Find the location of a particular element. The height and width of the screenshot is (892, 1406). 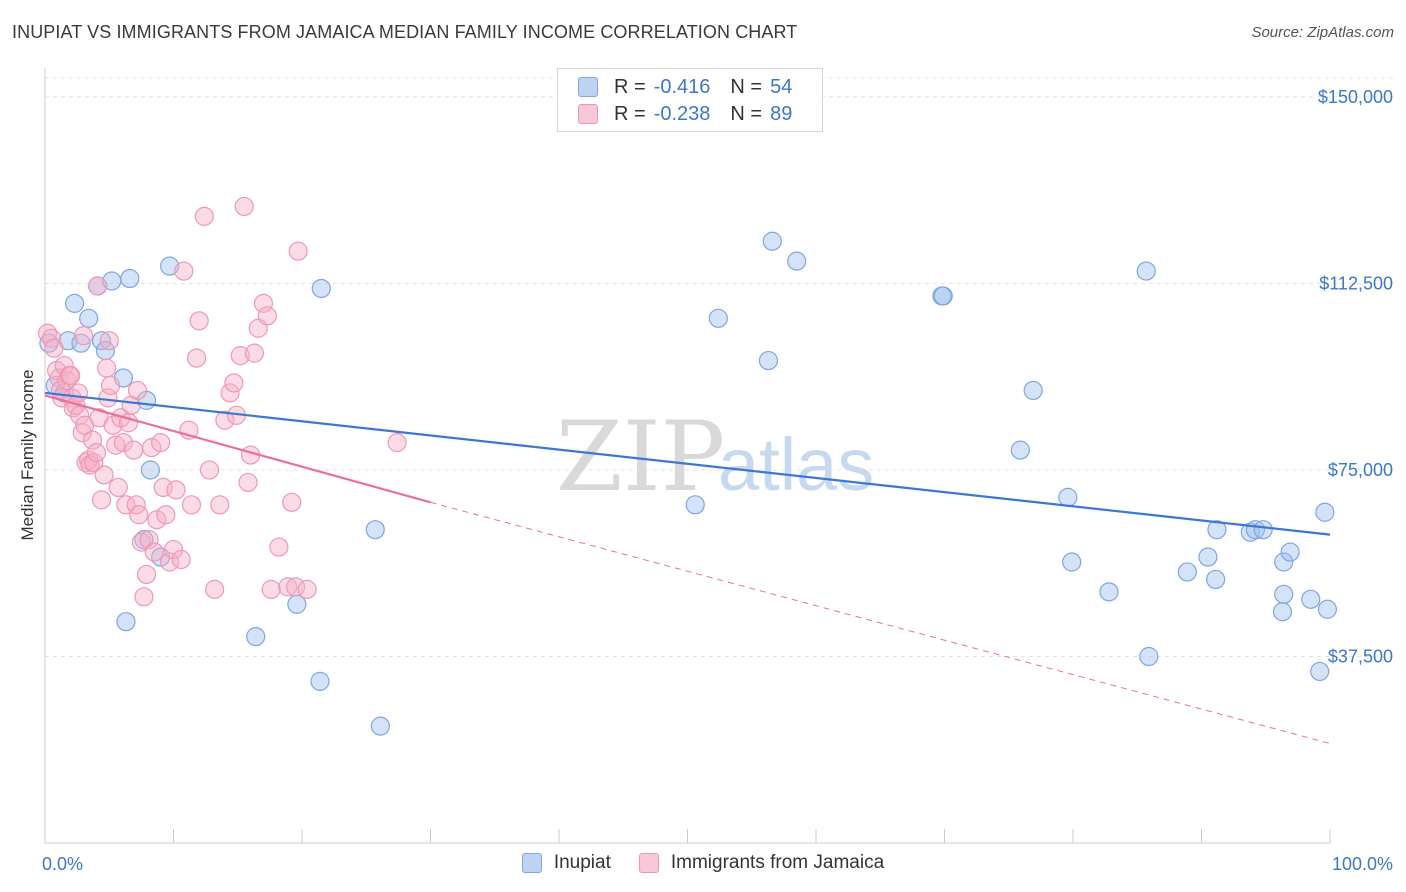

y-tick-label: $150,000 is located at coordinates (1355, 97).